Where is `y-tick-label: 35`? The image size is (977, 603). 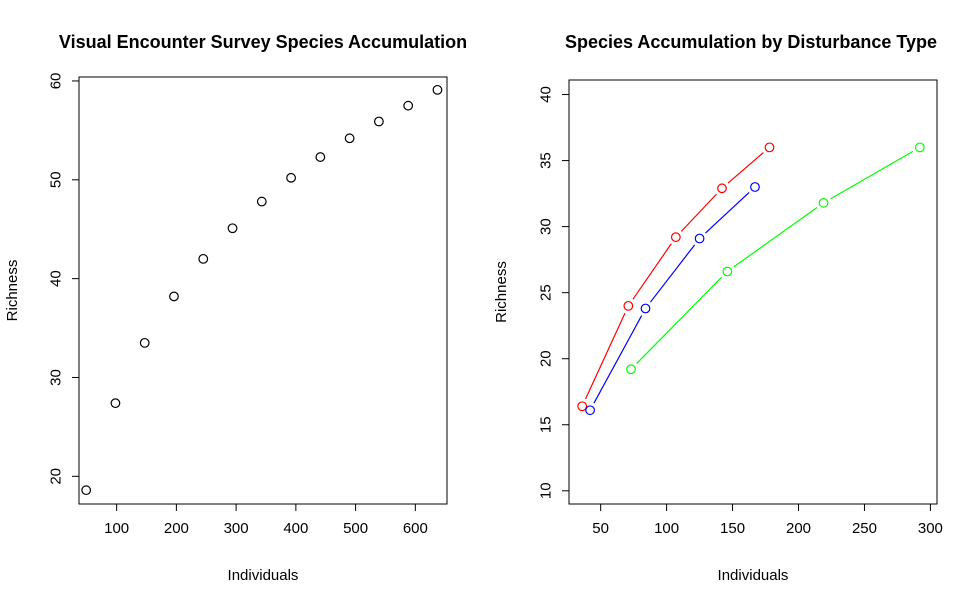 y-tick-label: 35 is located at coordinates (546, 160).